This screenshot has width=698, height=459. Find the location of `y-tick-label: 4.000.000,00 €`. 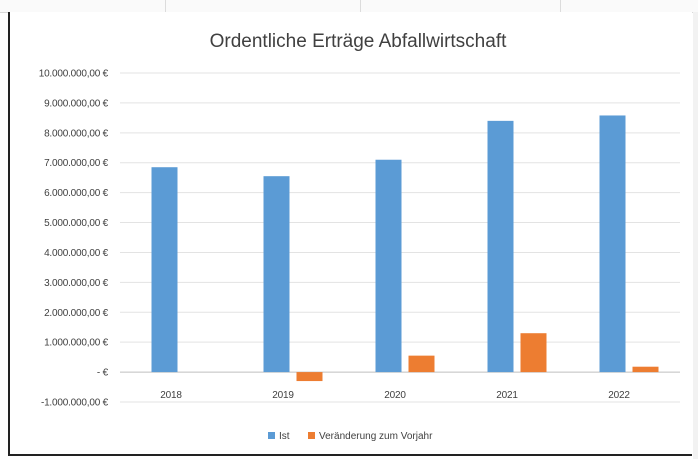

y-tick-label: 4.000.000,00 € is located at coordinates (76, 253).